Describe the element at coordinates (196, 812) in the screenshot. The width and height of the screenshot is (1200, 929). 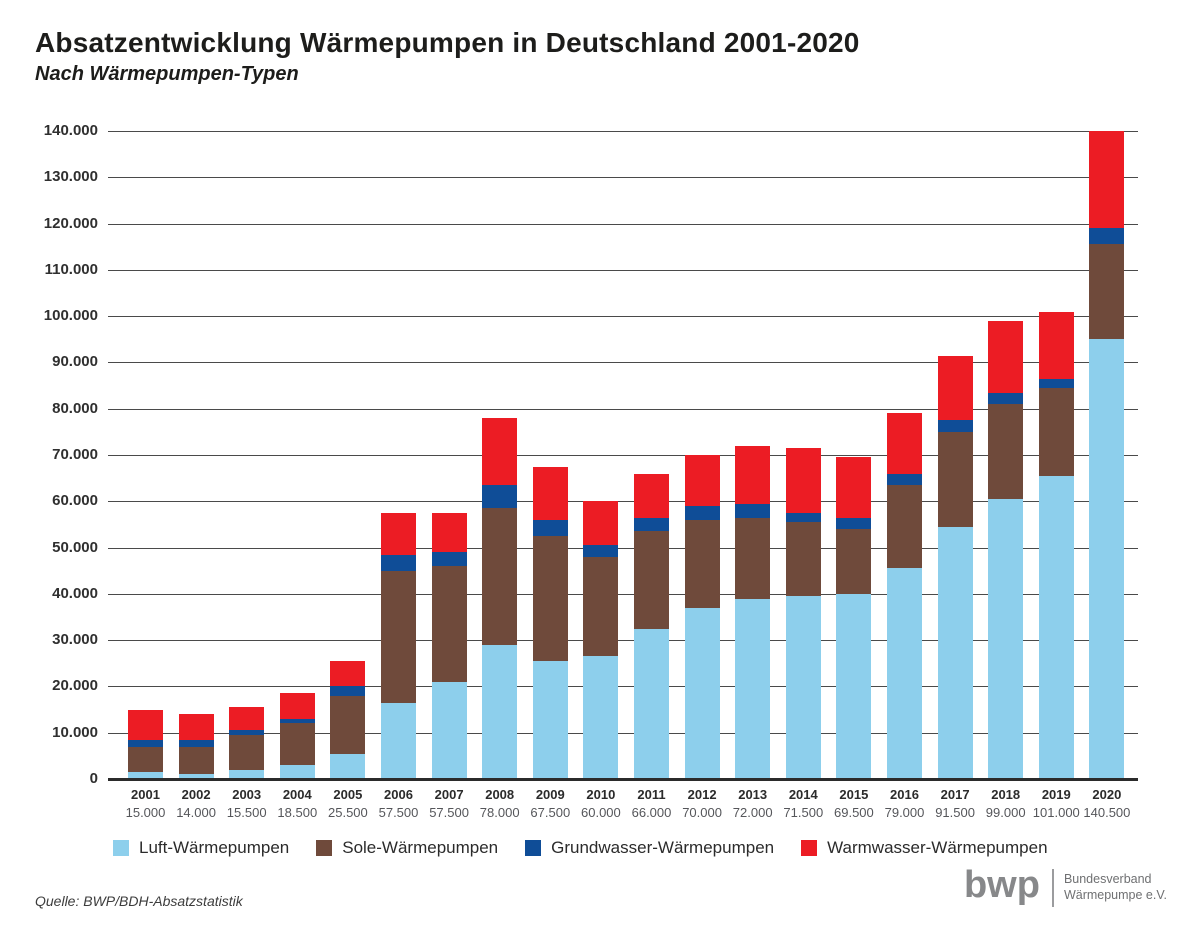
I see `total-label: 14.000` at that location.